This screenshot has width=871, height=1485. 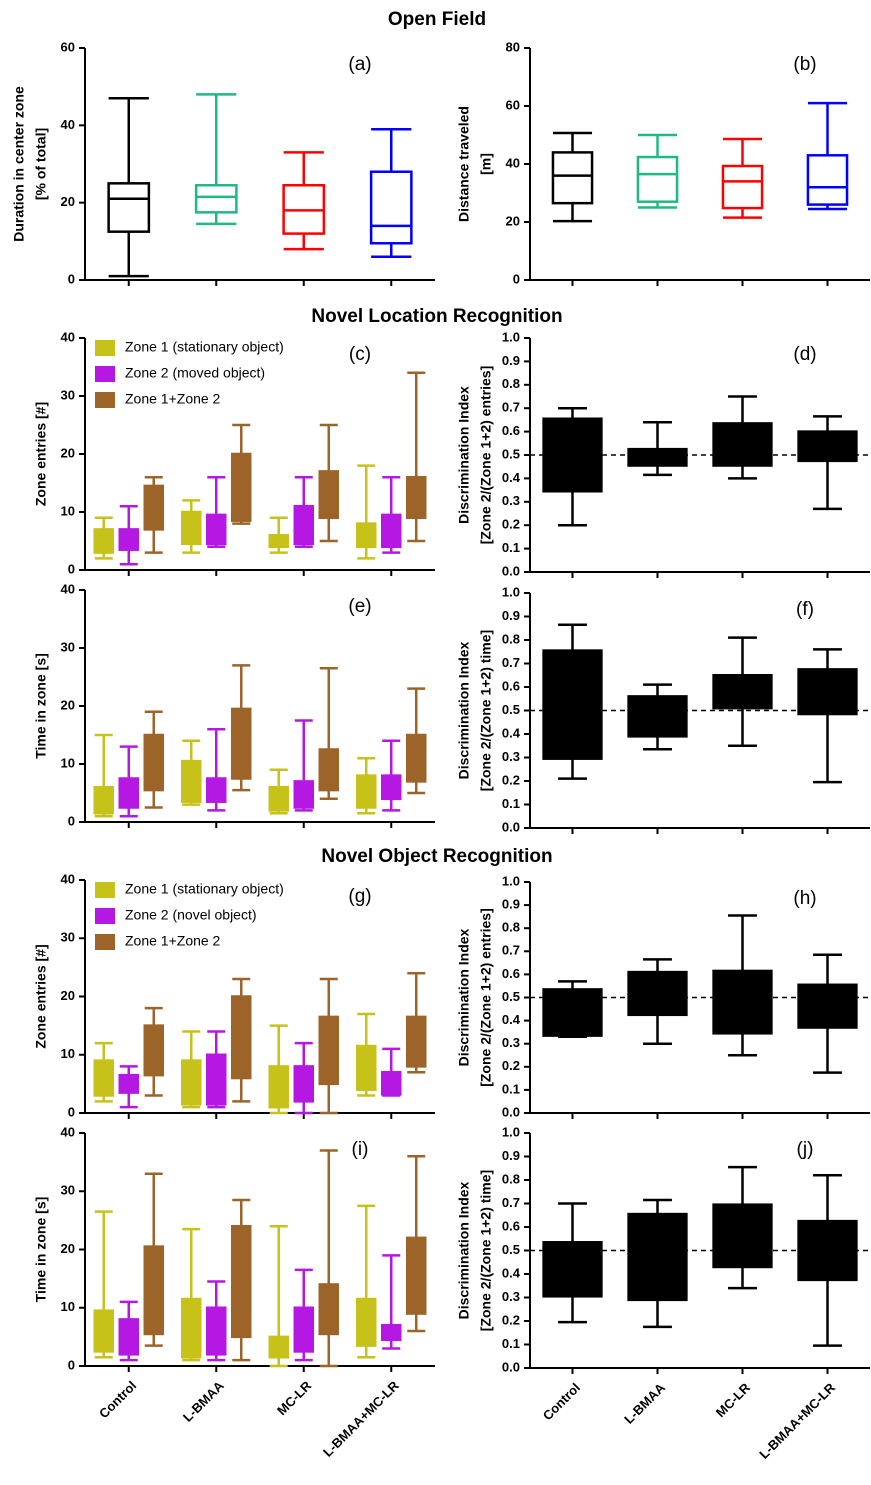 I want to click on category-label: L-BMAA, so click(x=203, y=1401).